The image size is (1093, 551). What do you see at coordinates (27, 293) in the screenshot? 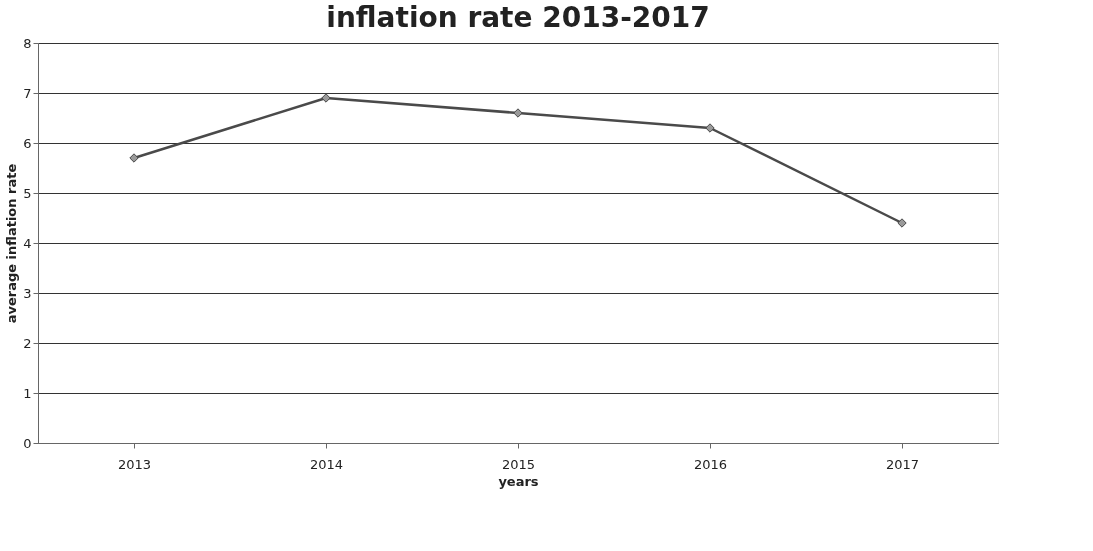
I see `y-tick-label: 3` at bounding box center [27, 293].